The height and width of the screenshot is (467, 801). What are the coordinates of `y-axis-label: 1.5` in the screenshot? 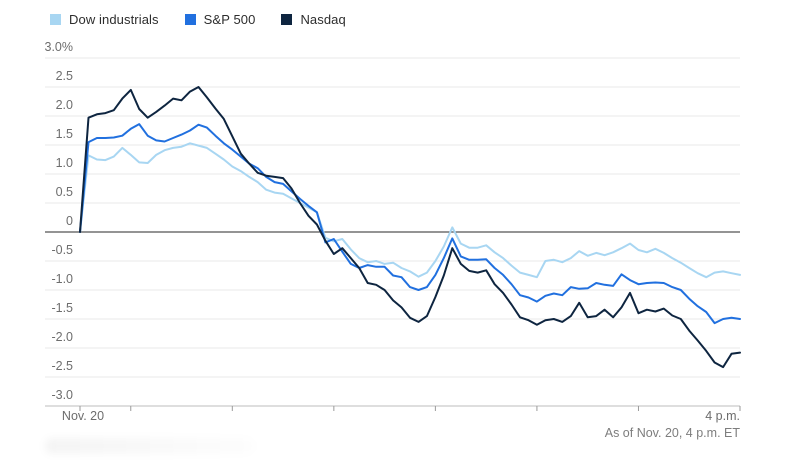 It's located at (64, 134).